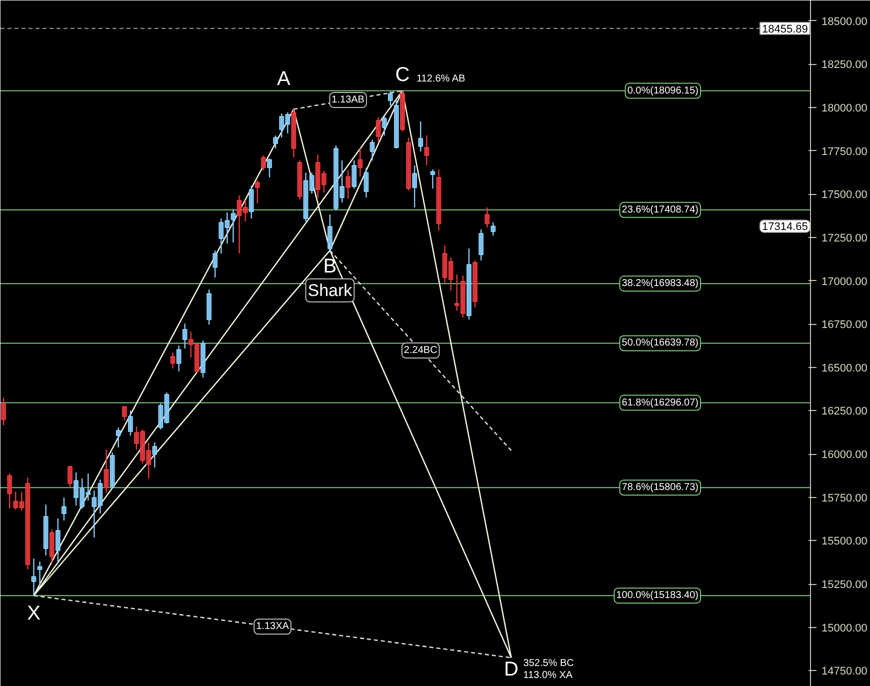  Describe the element at coordinates (330, 266) in the screenshot. I see `annotation: B` at that location.